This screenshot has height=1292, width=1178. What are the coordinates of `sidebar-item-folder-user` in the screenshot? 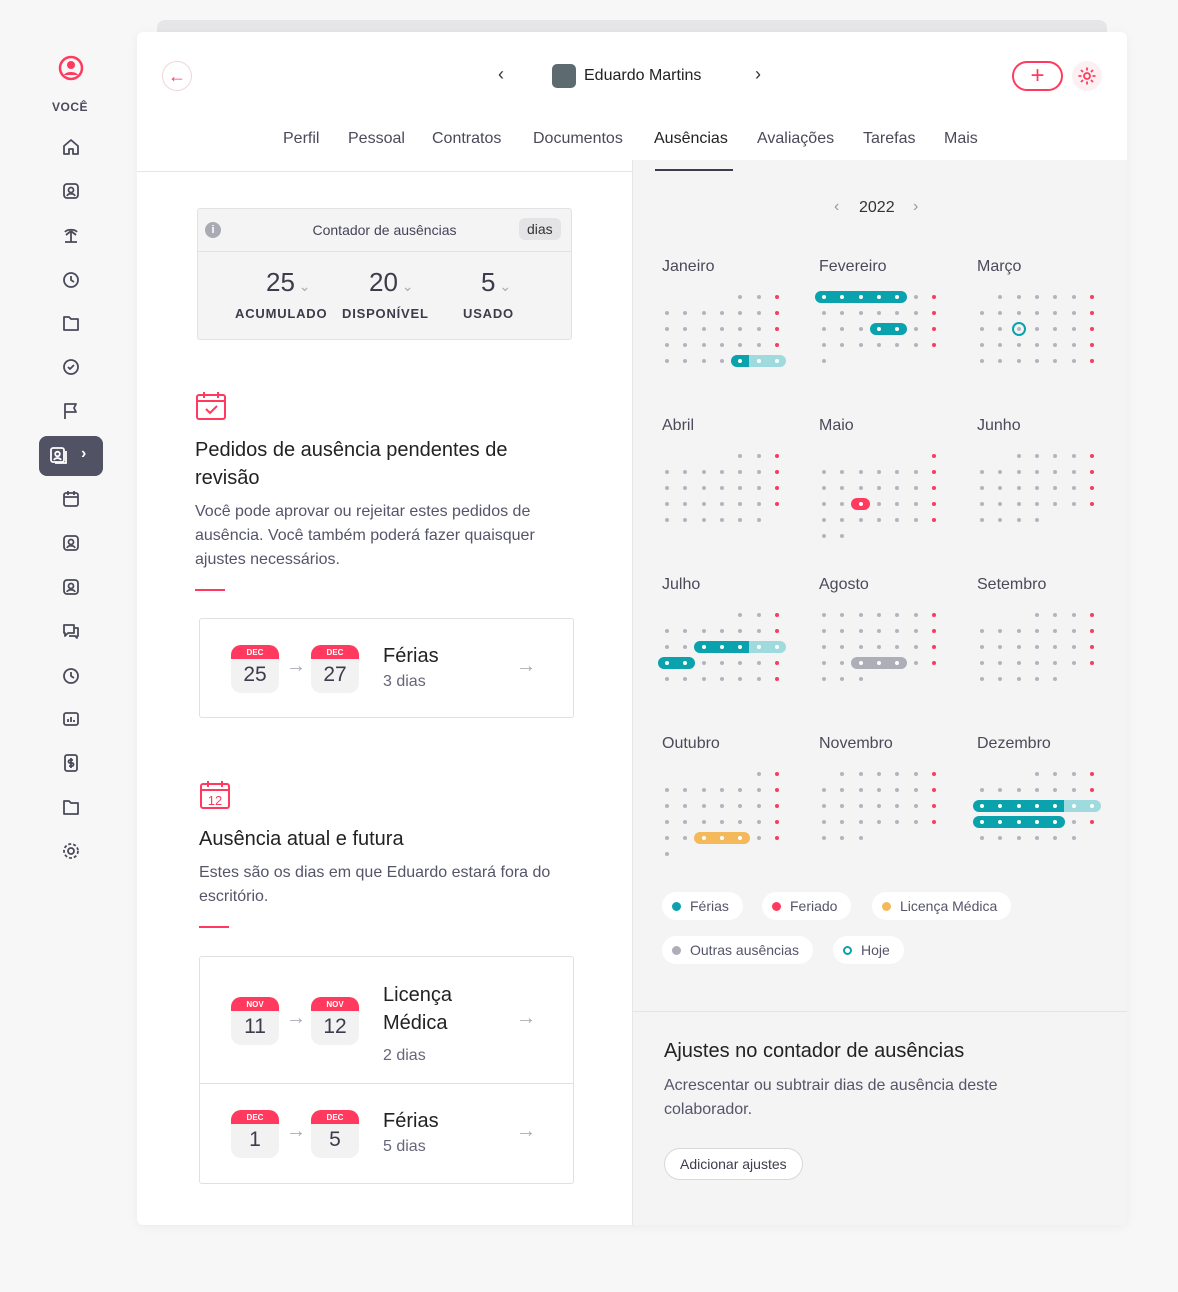 It's located at (71, 323).